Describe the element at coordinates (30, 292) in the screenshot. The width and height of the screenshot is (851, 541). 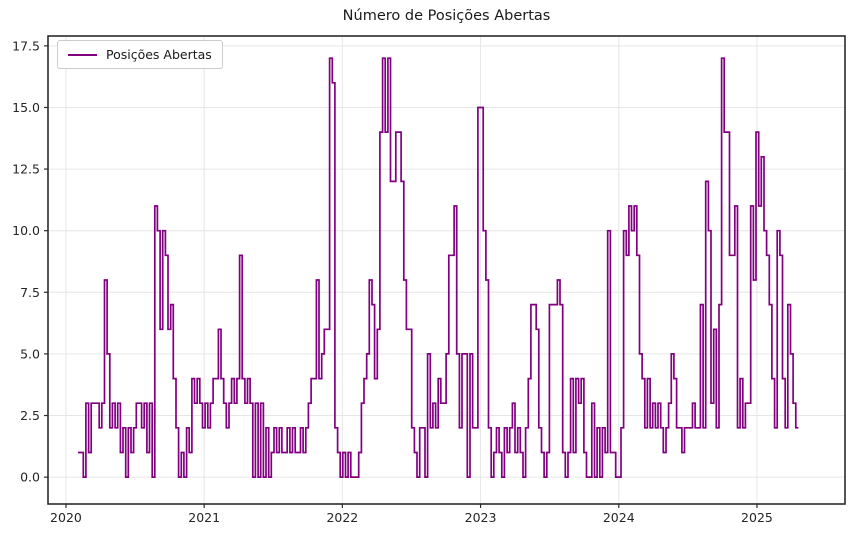
I see `y-tick-label: 7.5` at that location.